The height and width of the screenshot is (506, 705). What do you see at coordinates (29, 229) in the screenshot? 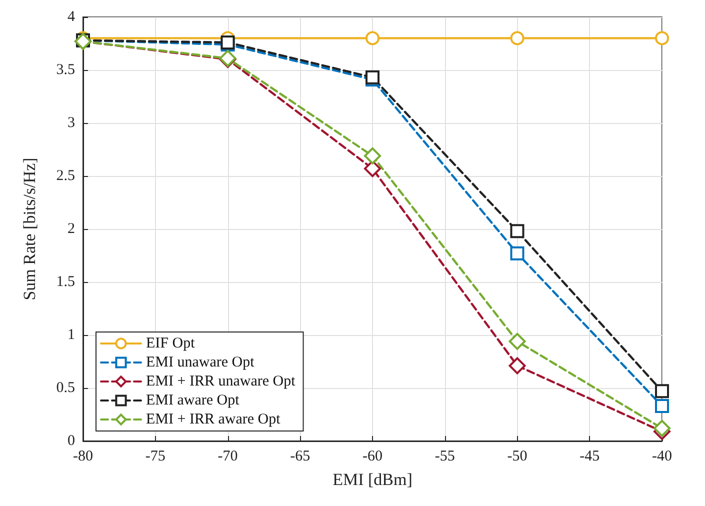
I see `y-axis-title: Sum Rate [bits/s/Hz]` at bounding box center [29, 229].